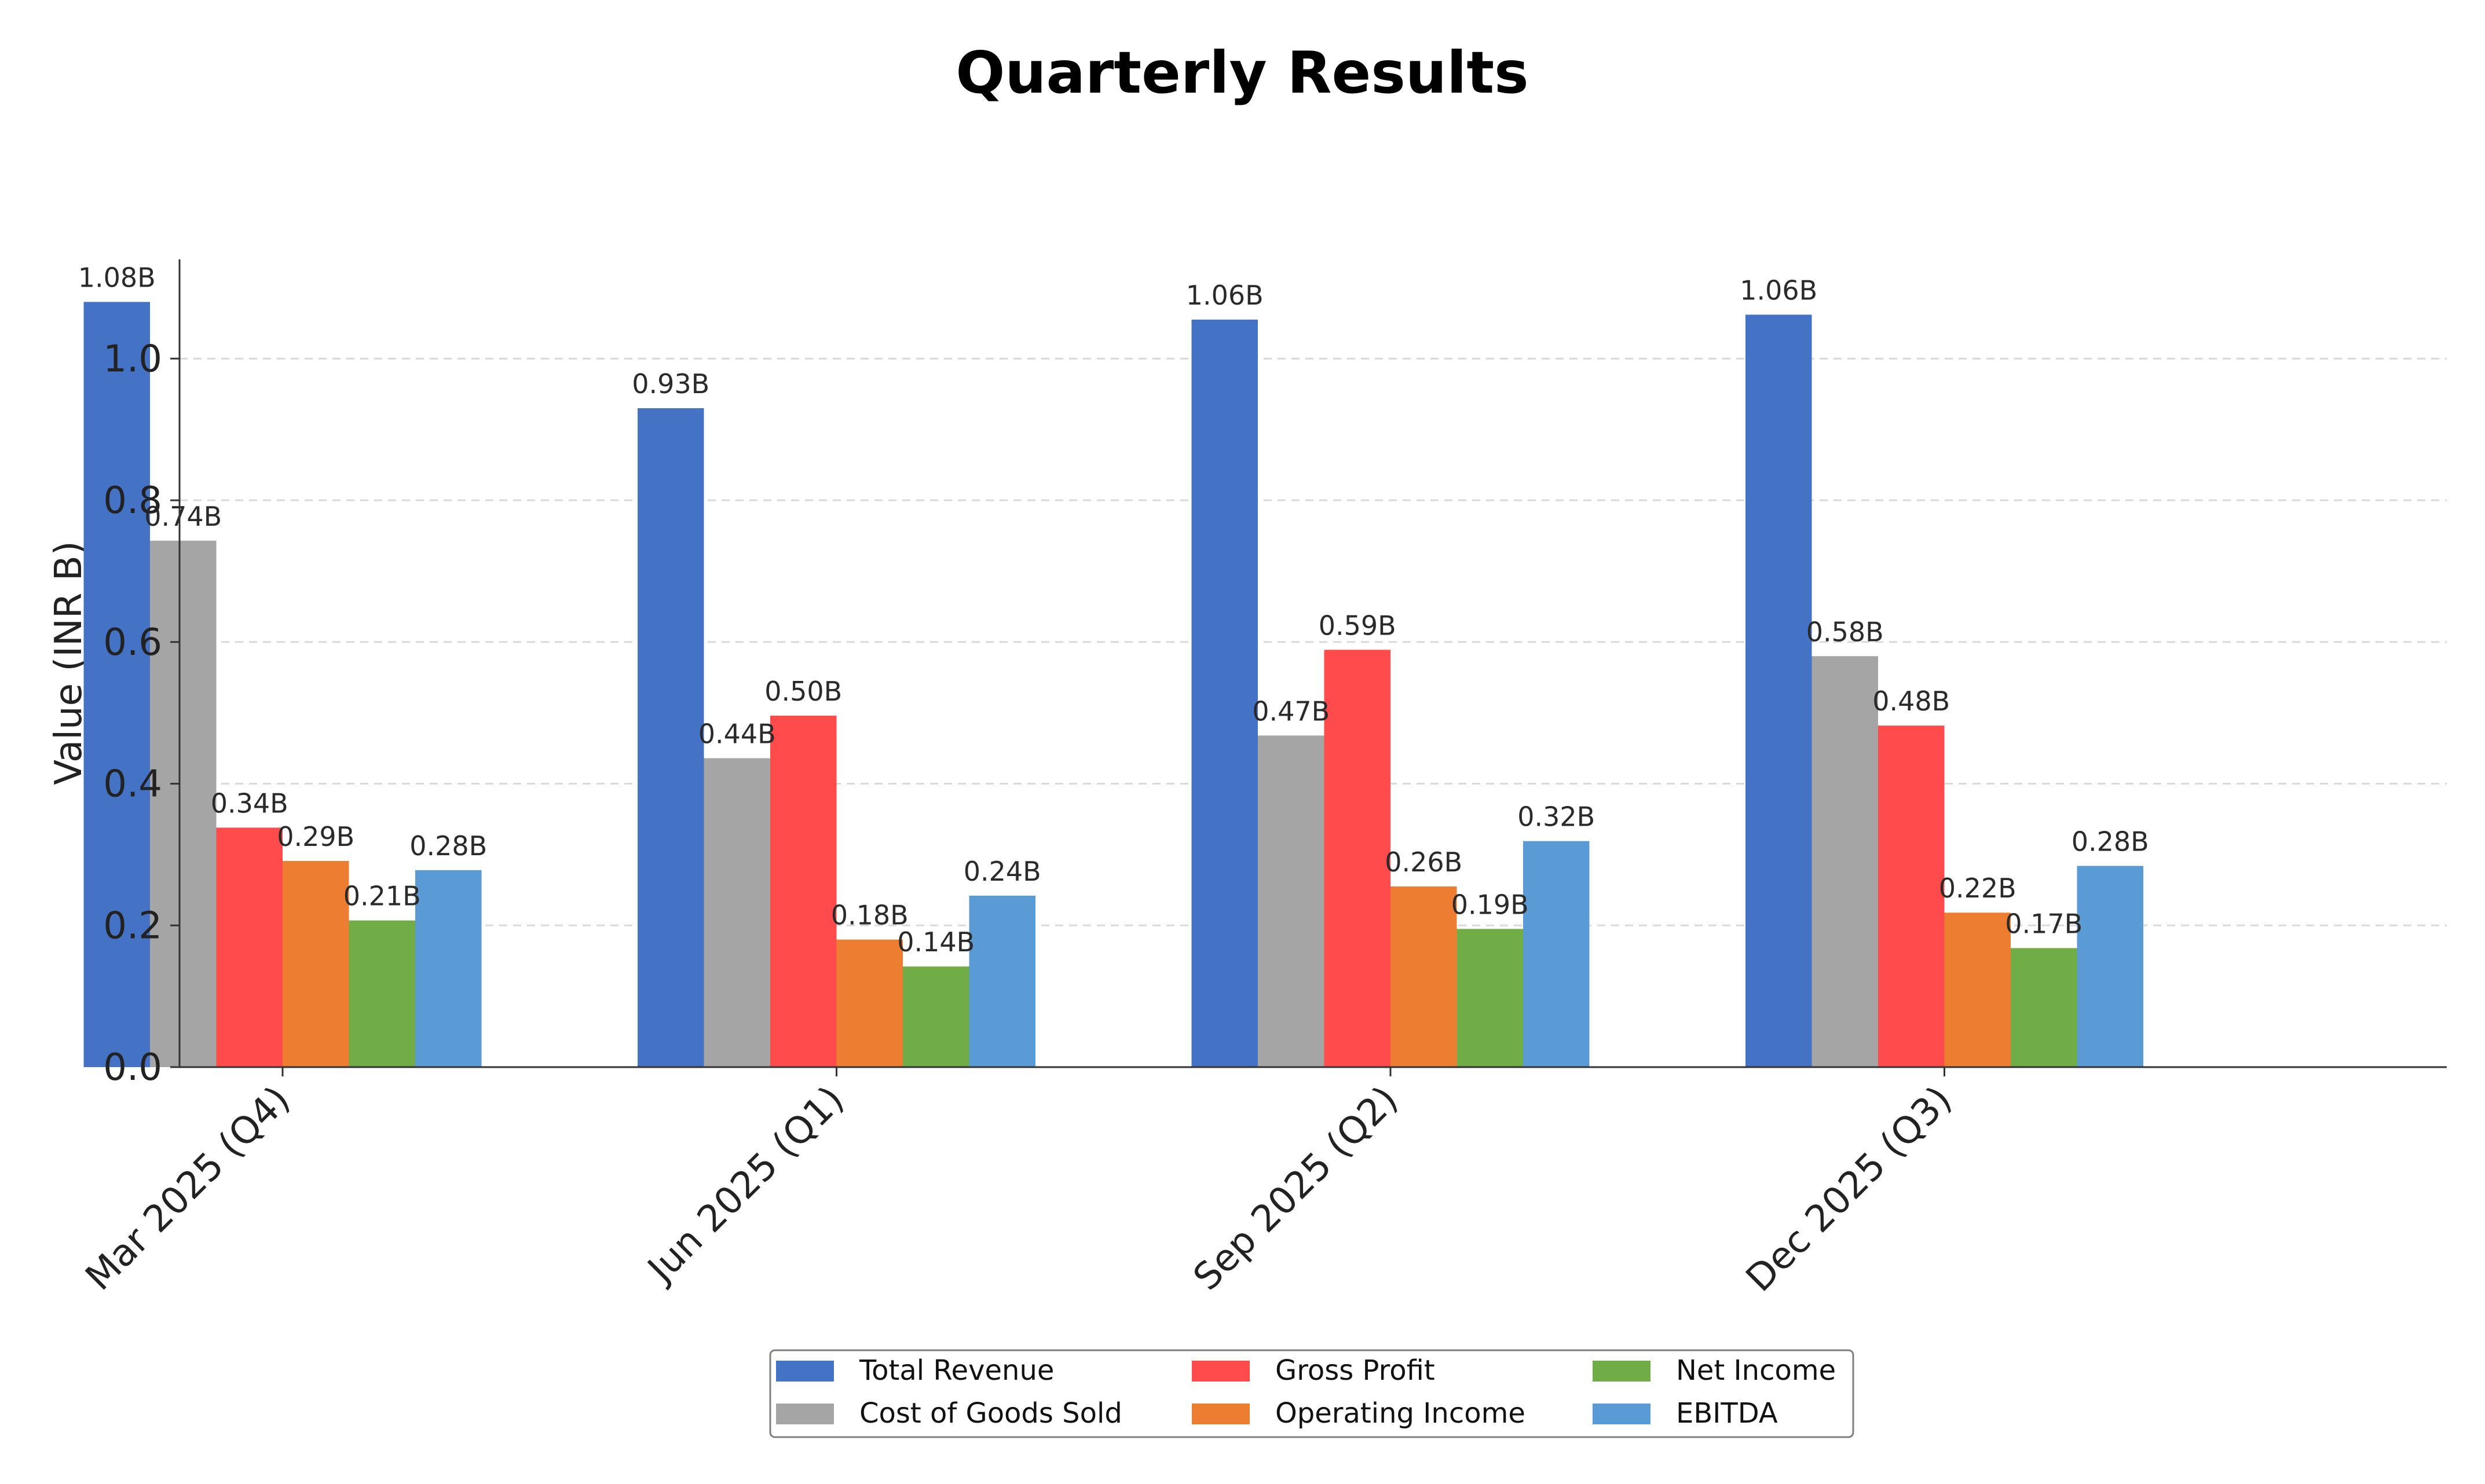  Describe the element at coordinates (1977, 888) in the screenshot. I see `data-label: 0.22B` at that location.